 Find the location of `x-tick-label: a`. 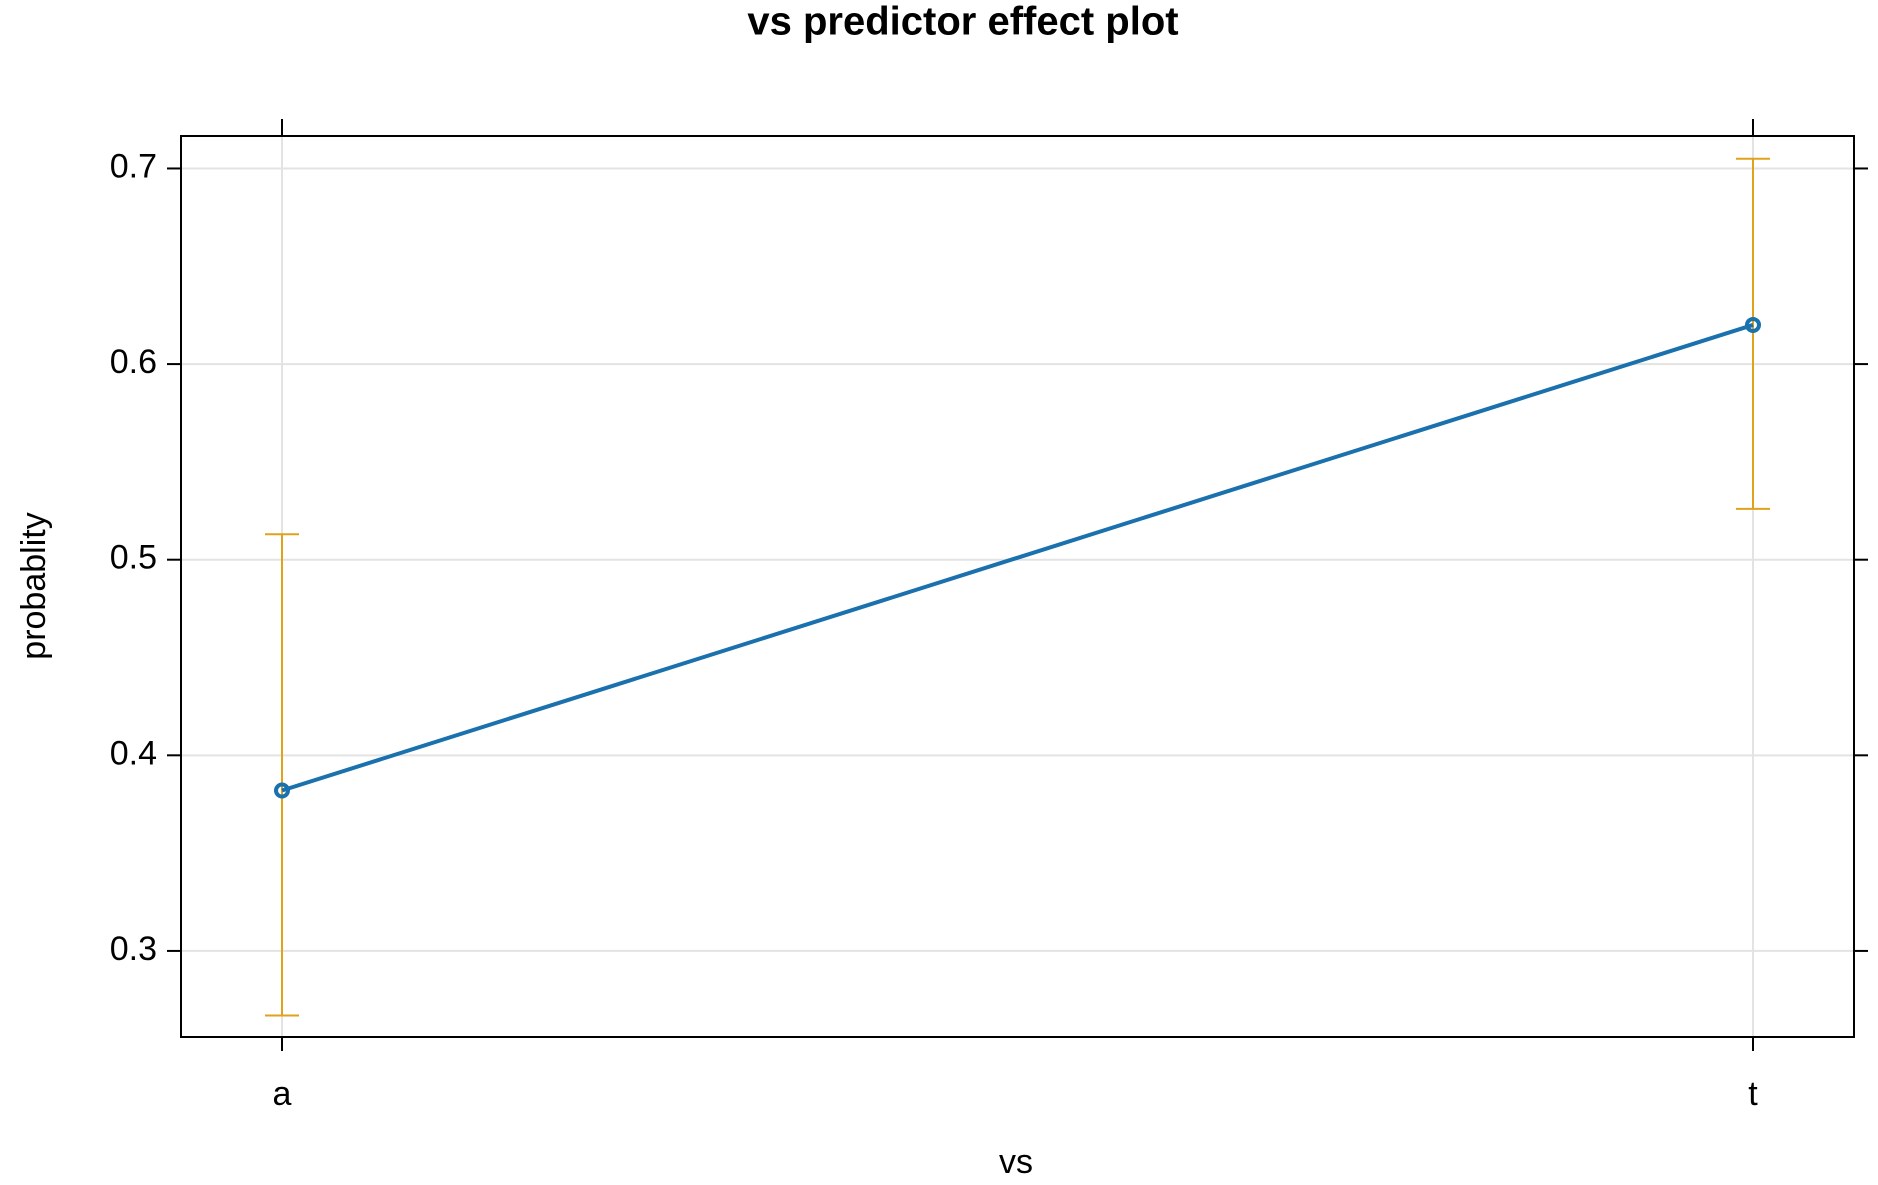

x-tick-label: a is located at coordinates (282, 1094).